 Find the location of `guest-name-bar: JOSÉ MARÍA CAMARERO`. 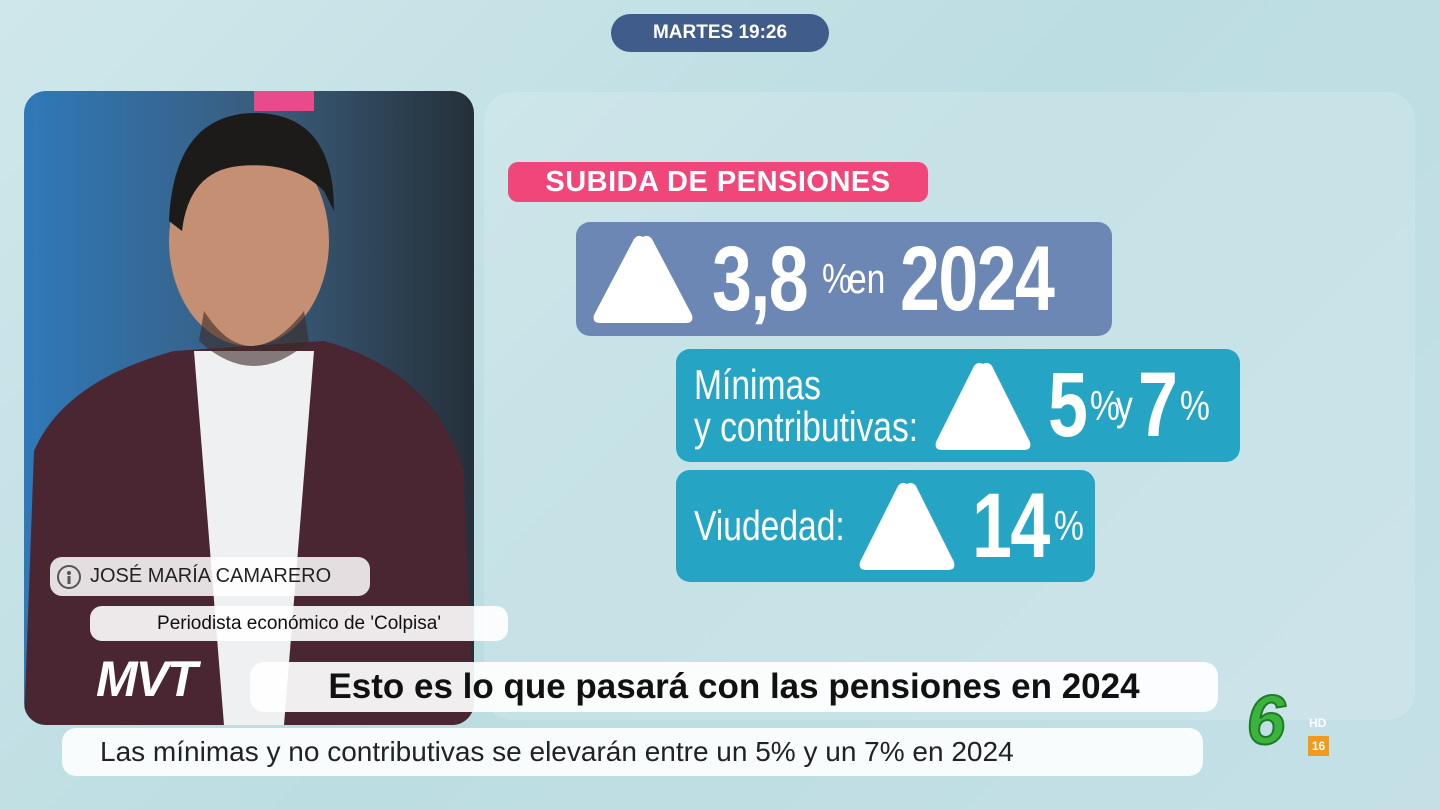

guest-name-bar: JOSÉ MARÍA CAMARERO is located at coordinates (210, 576).